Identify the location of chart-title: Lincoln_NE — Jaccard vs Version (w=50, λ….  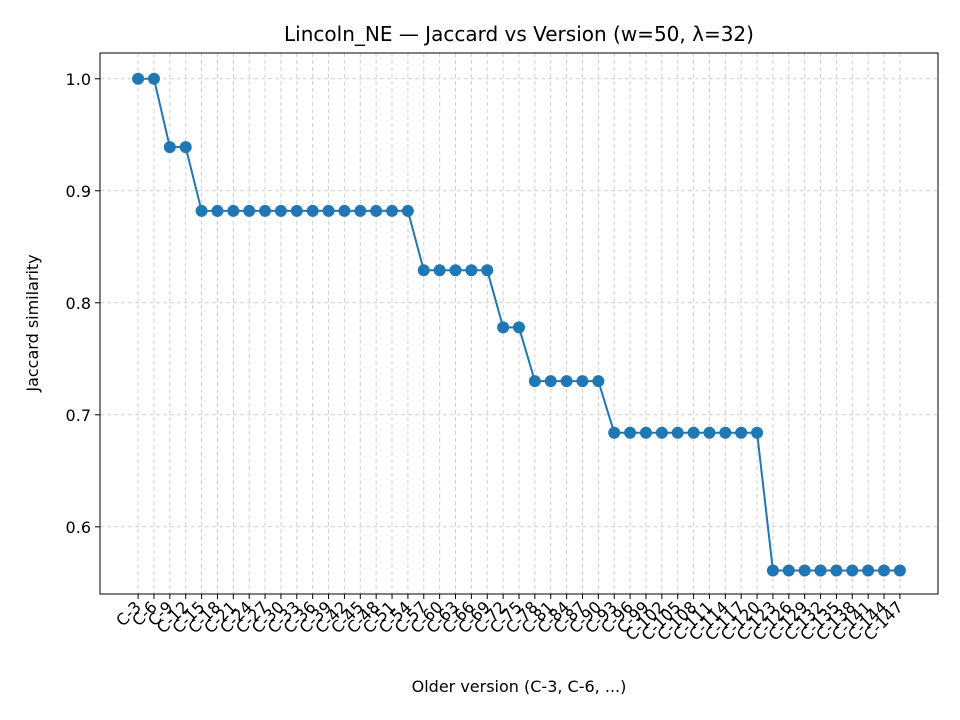
(519, 34).